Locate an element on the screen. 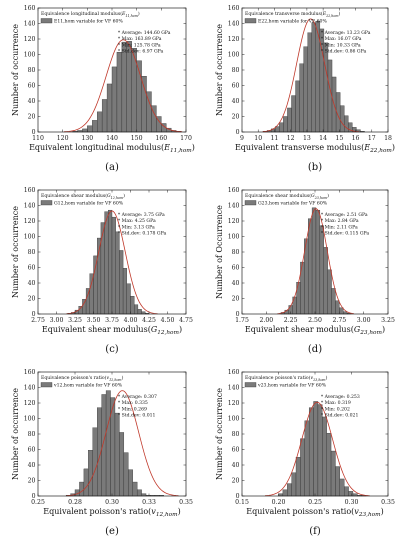  stat-line: * Std.dev: 0.86 GPa is located at coordinates (344, 52).